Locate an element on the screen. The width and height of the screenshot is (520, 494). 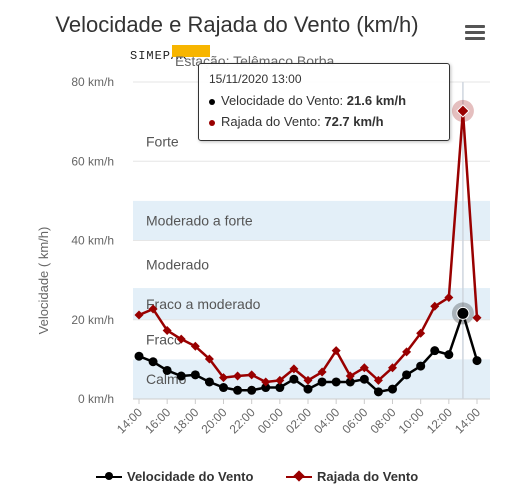
legend-gust-label: Rajada do Vento is located at coordinates (368, 476).